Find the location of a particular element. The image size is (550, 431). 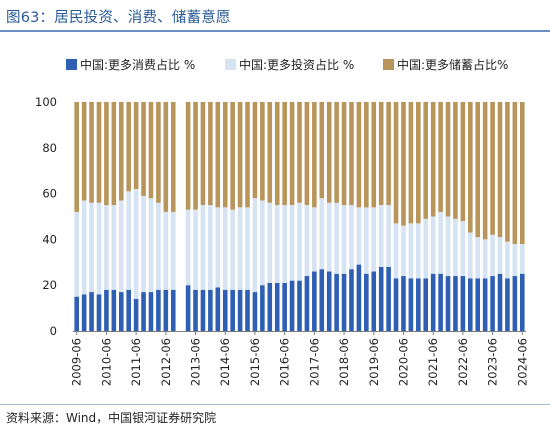

y-tick-label: 60 is located at coordinates (49, 194).